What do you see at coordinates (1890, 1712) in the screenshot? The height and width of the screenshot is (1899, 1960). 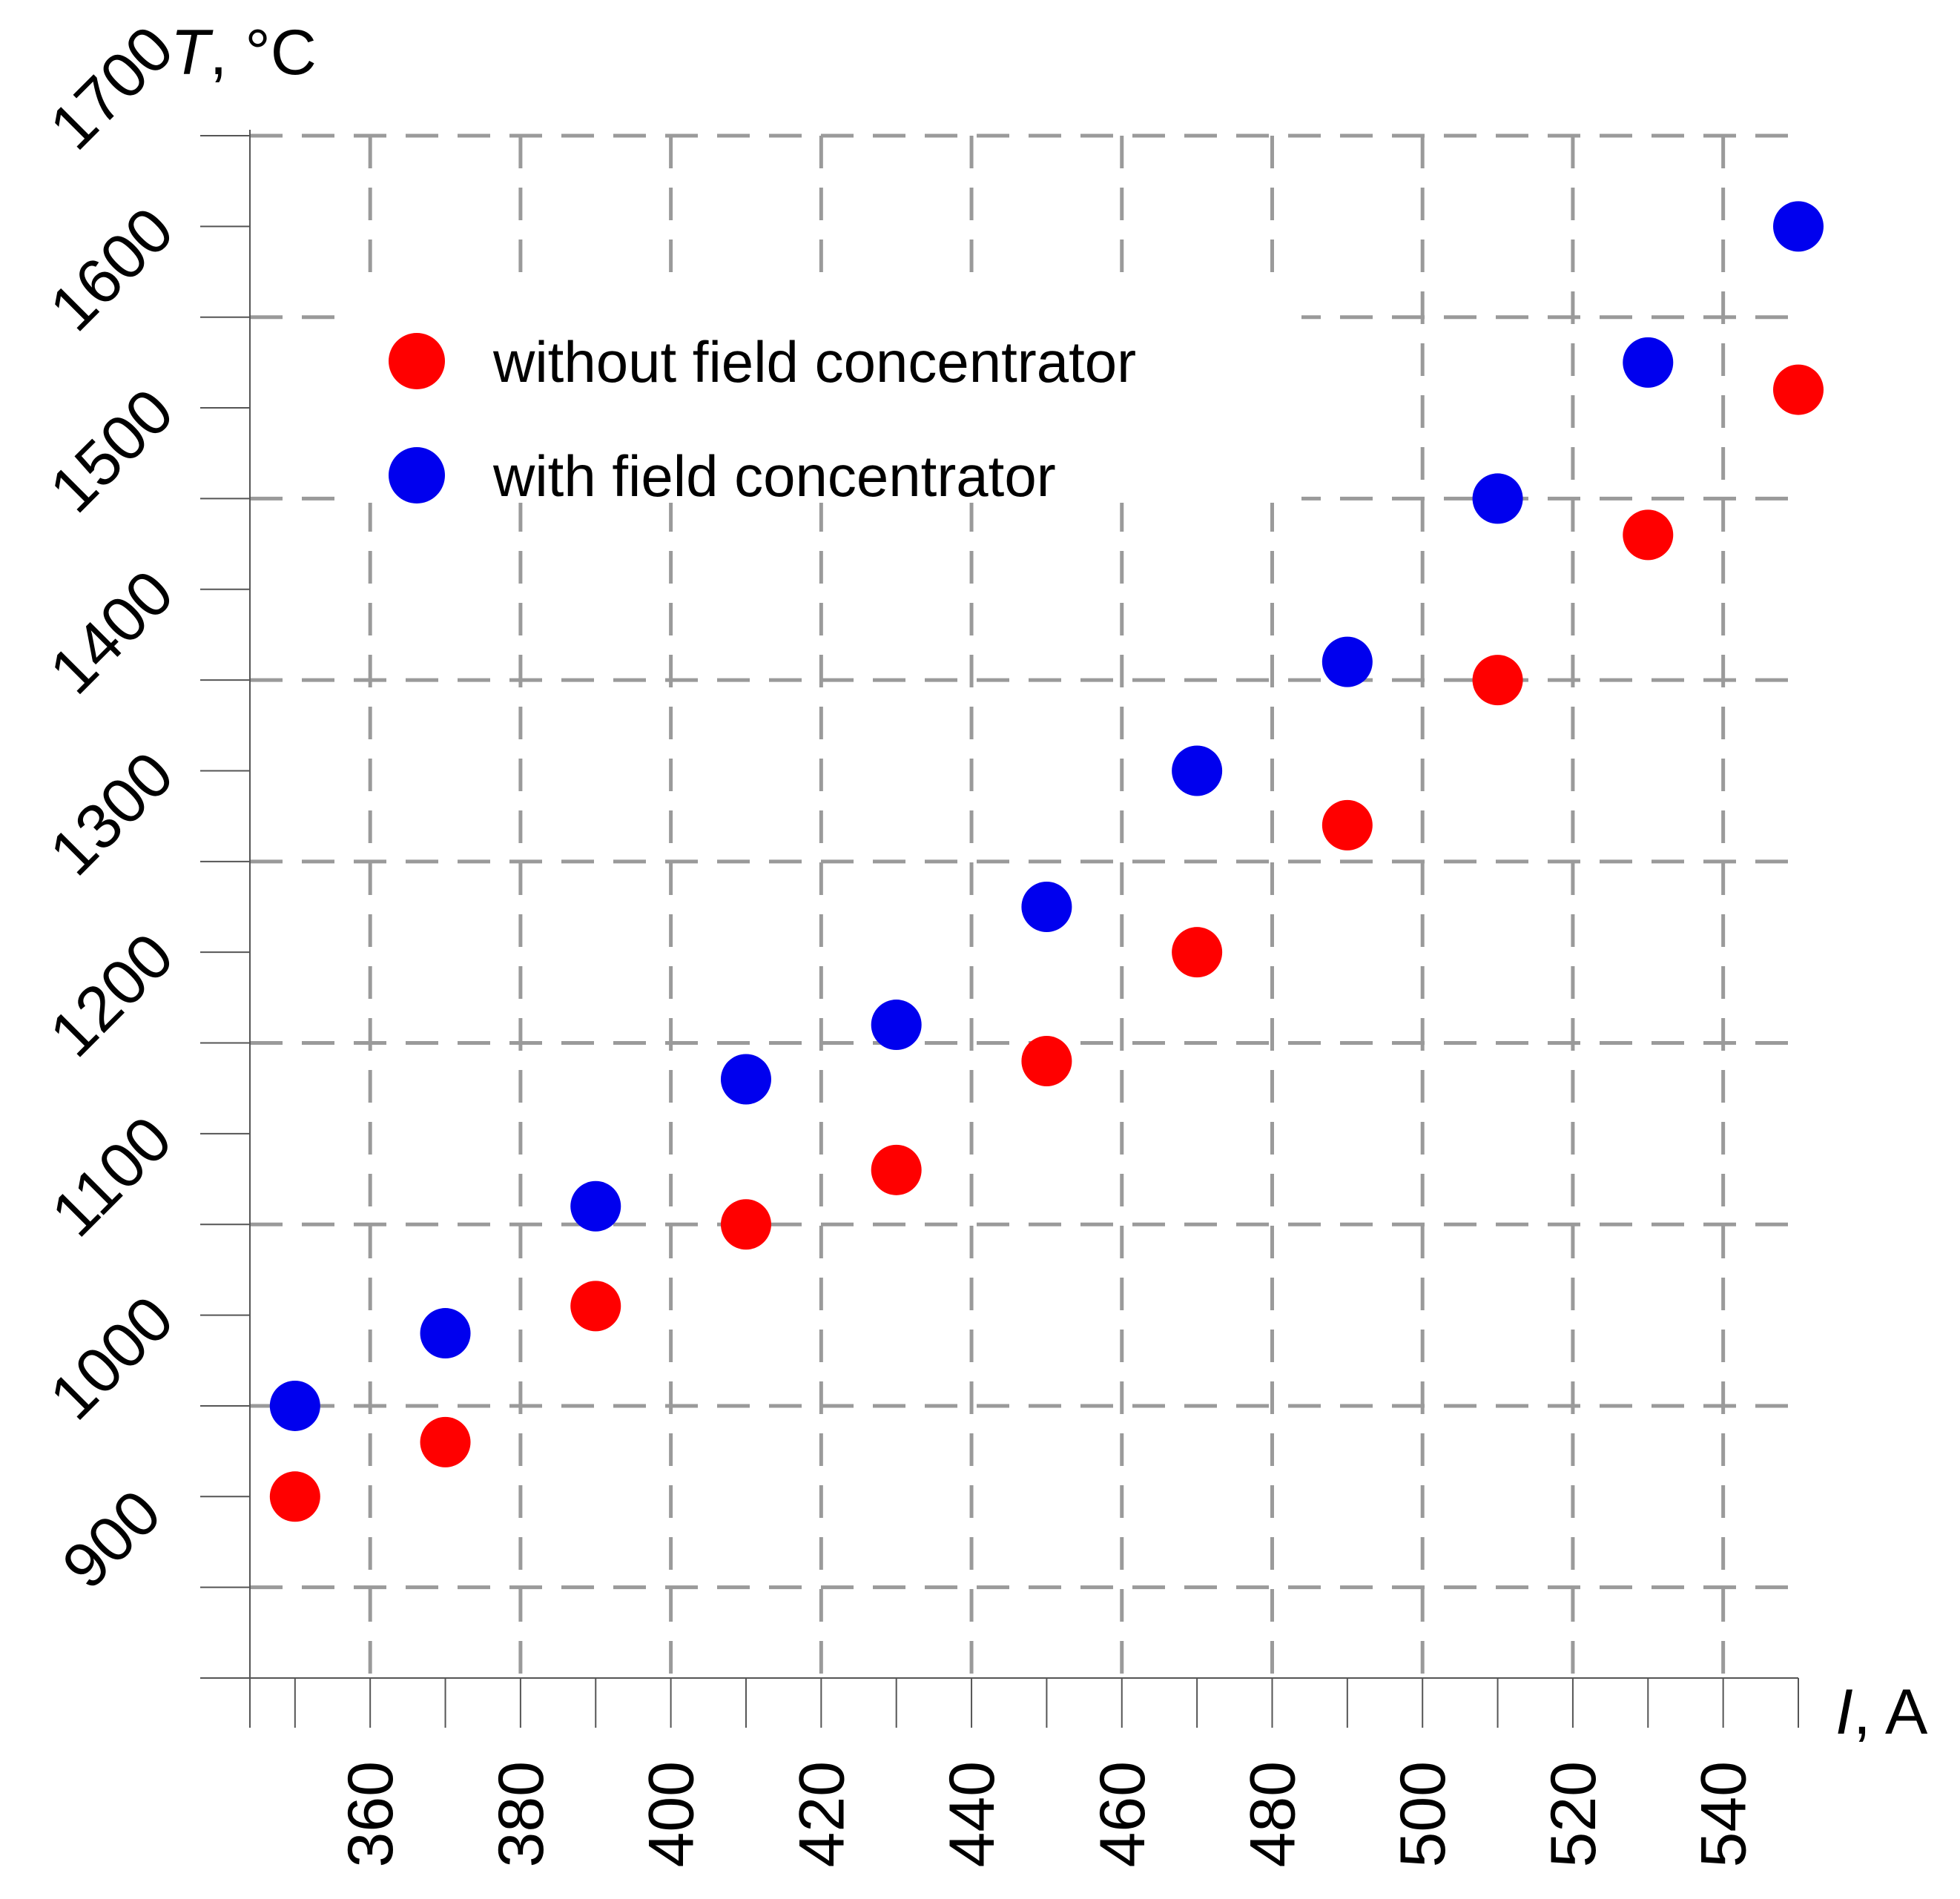 I see `x-axis-unit: , A` at bounding box center [1890, 1712].